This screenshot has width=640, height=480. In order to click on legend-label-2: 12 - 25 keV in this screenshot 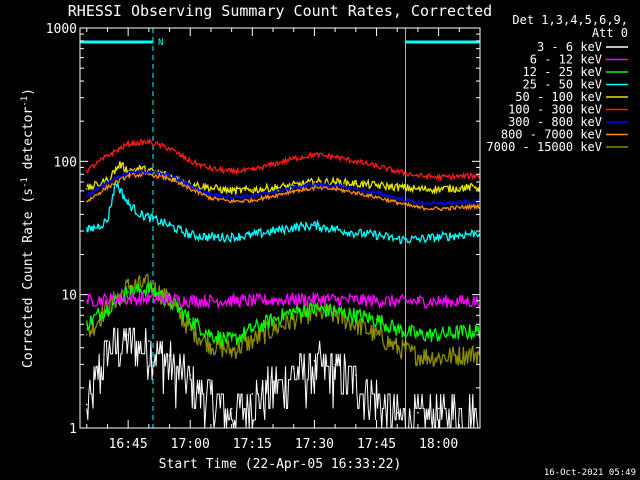, I will do `click(562, 72)`.